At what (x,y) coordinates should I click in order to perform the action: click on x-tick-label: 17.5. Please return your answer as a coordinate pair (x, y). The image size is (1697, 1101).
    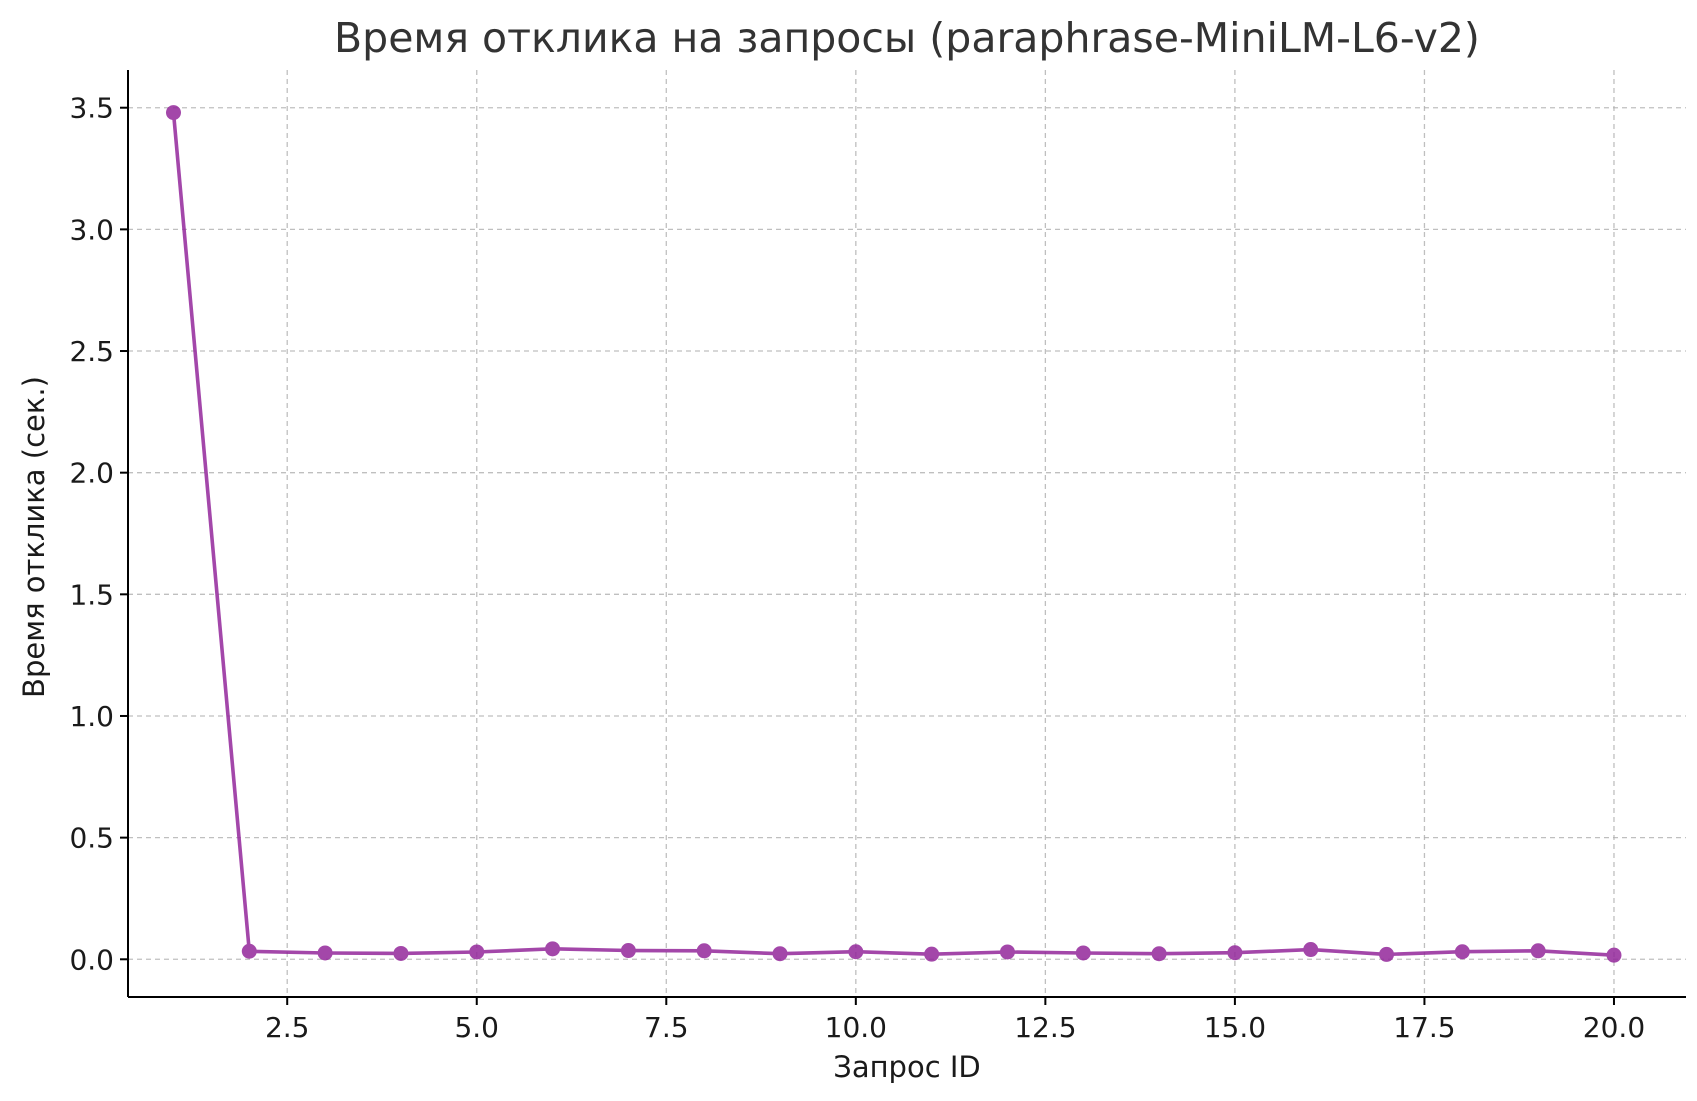
    Looking at the image, I should click on (1424, 1027).